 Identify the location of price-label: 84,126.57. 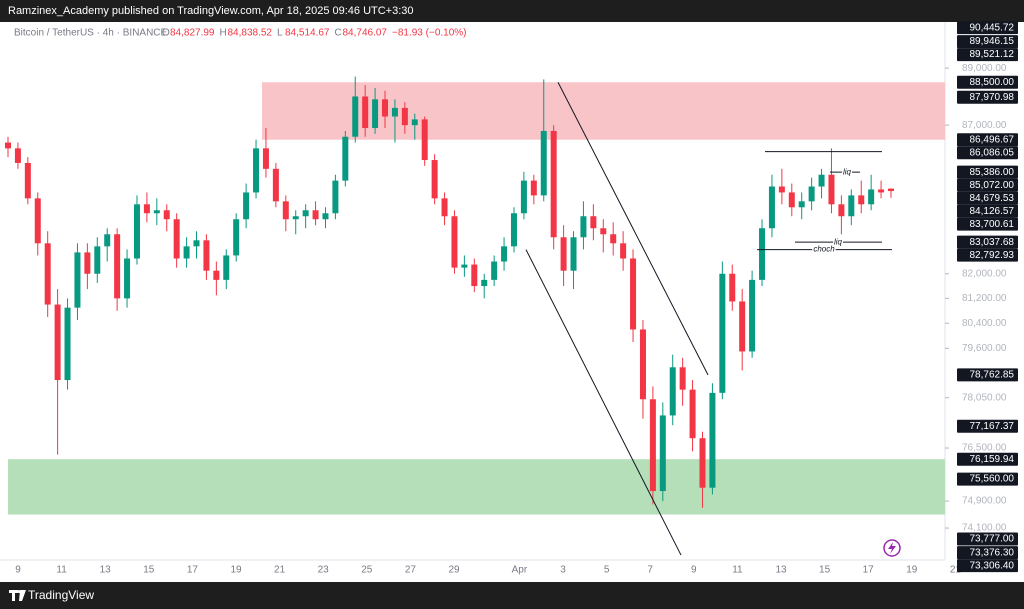
(992, 211).